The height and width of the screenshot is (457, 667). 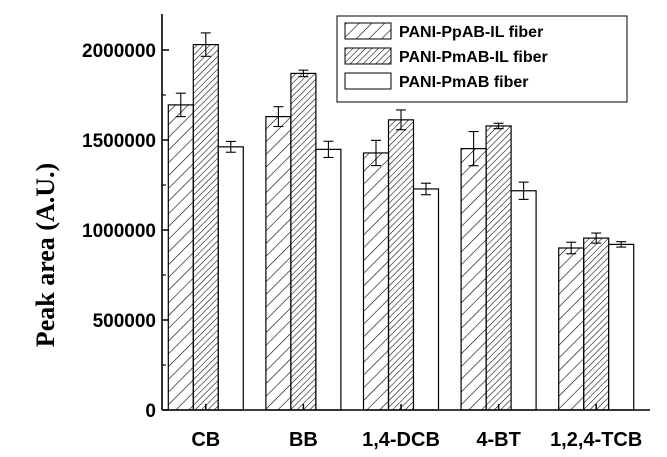 What do you see at coordinates (401, 265) in the screenshot?
I see `bar-2-1,4-DCB` at bounding box center [401, 265].